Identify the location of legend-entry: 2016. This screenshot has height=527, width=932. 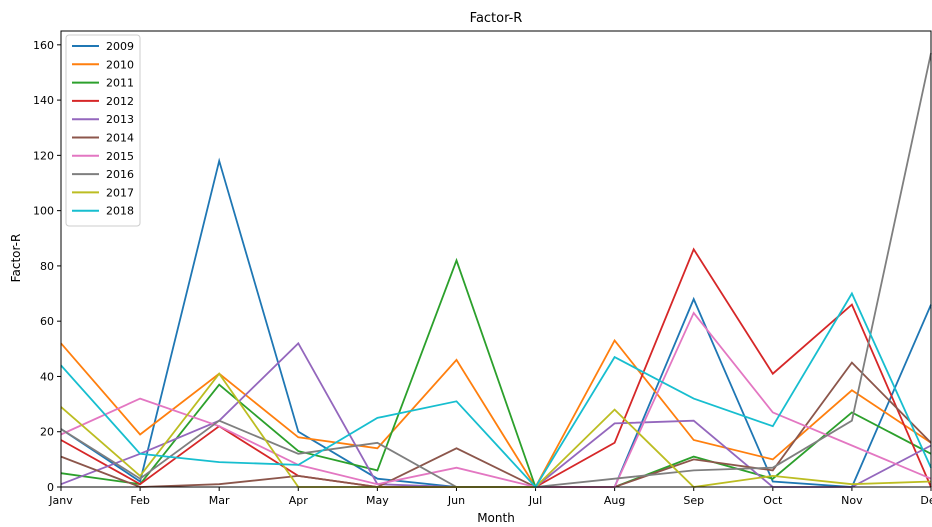
(120, 174).